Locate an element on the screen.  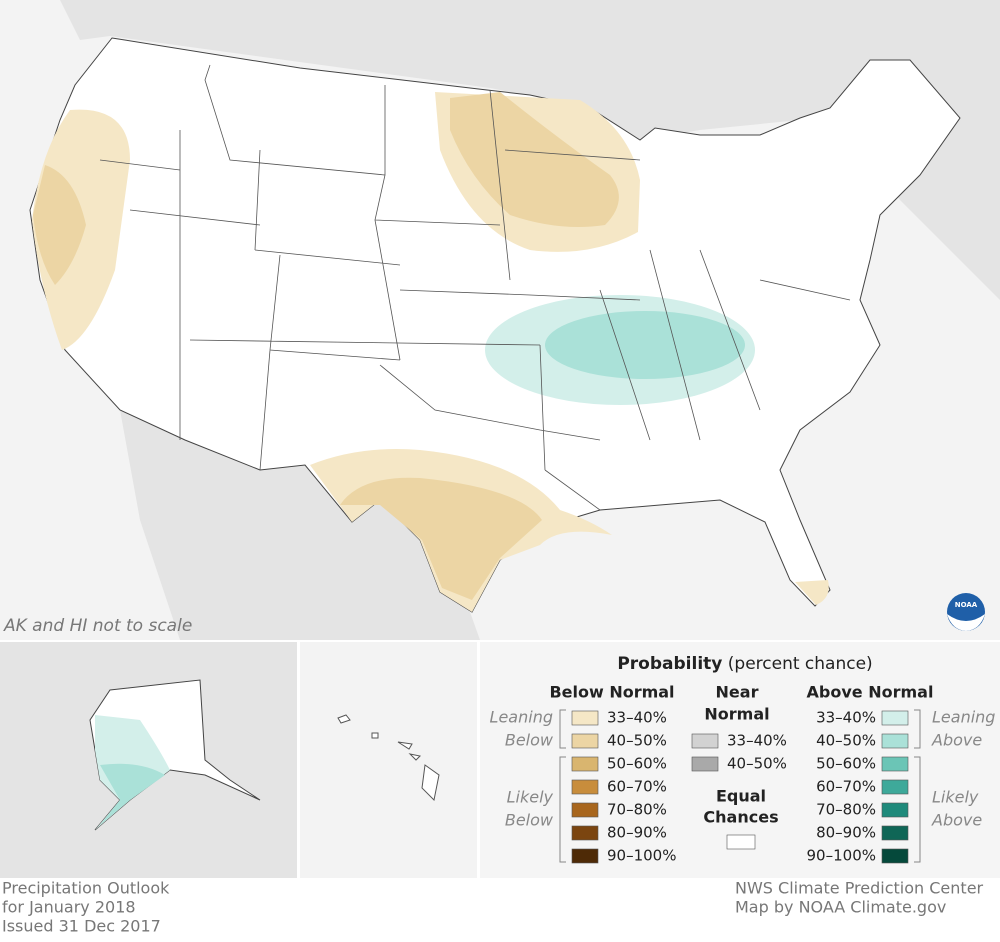
legend-title: Probability (percent chance) is located at coordinates (744, 664).